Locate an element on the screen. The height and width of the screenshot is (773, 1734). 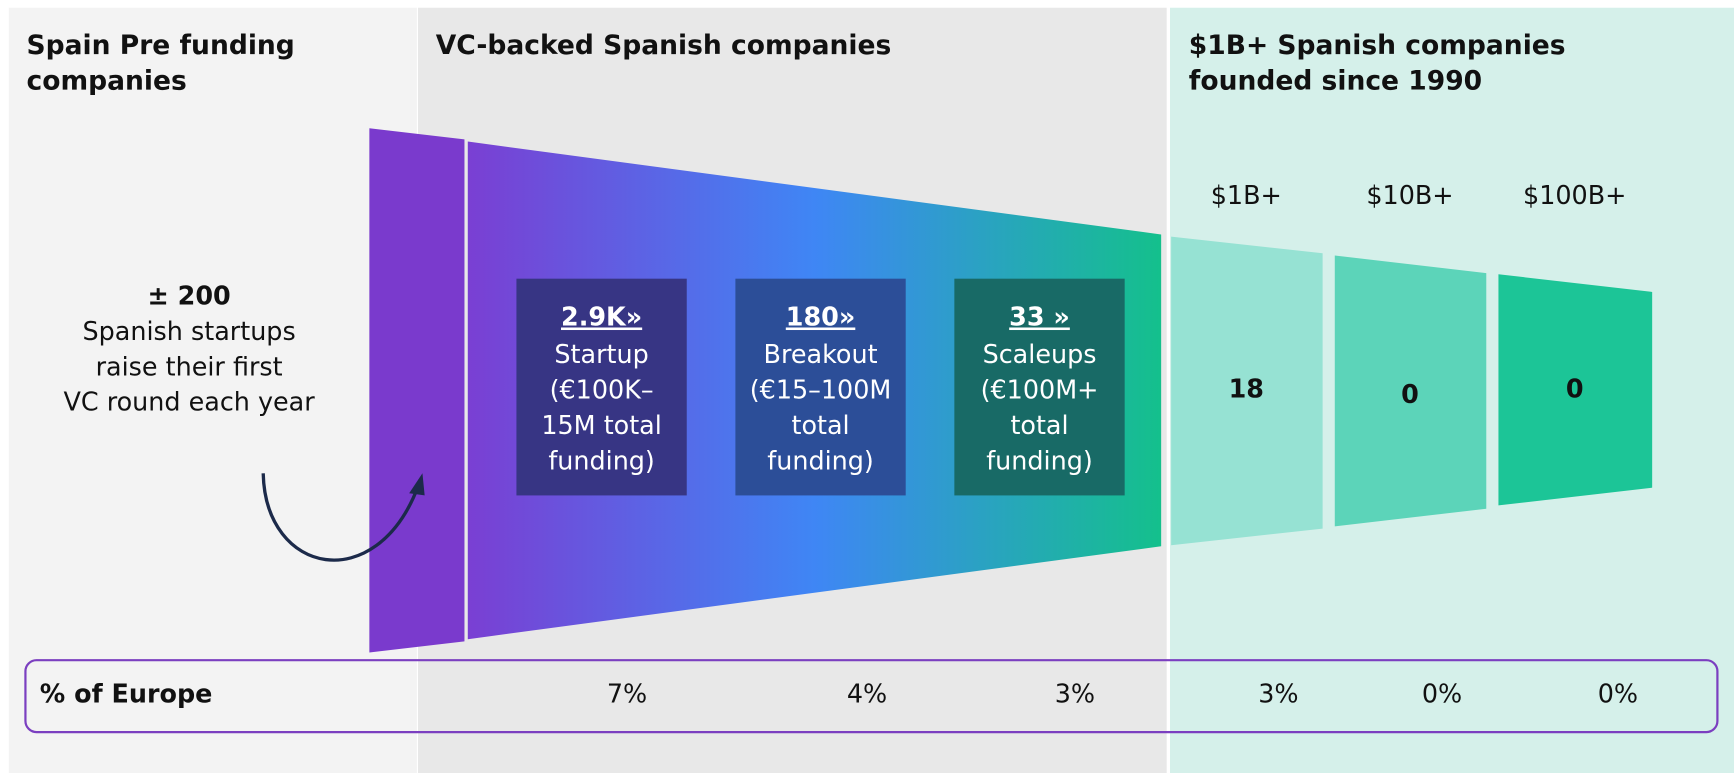
unicorn-label: $100B+ is located at coordinates (1574, 195).